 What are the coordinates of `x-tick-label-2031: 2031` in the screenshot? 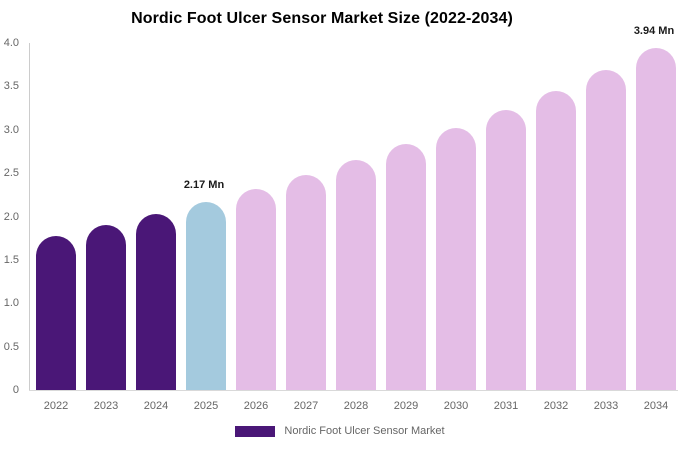 It's located at (506, 406).